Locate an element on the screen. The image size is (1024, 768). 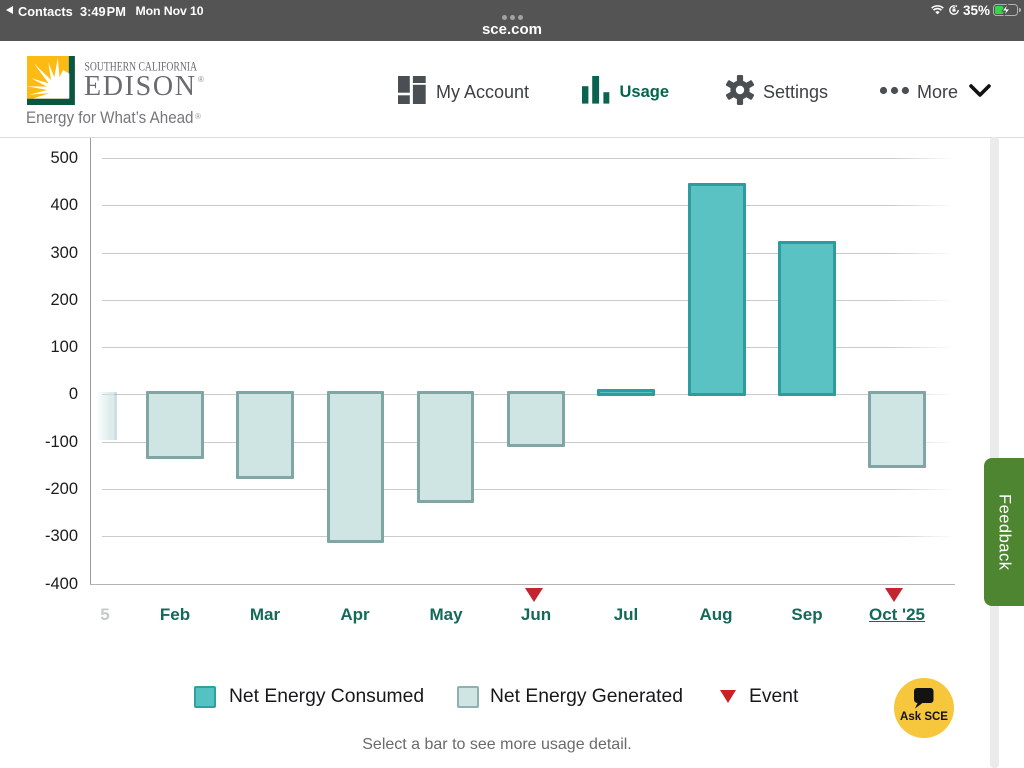
svg-text: Energy for What’s Ahead is located at coordinates (110, 117).